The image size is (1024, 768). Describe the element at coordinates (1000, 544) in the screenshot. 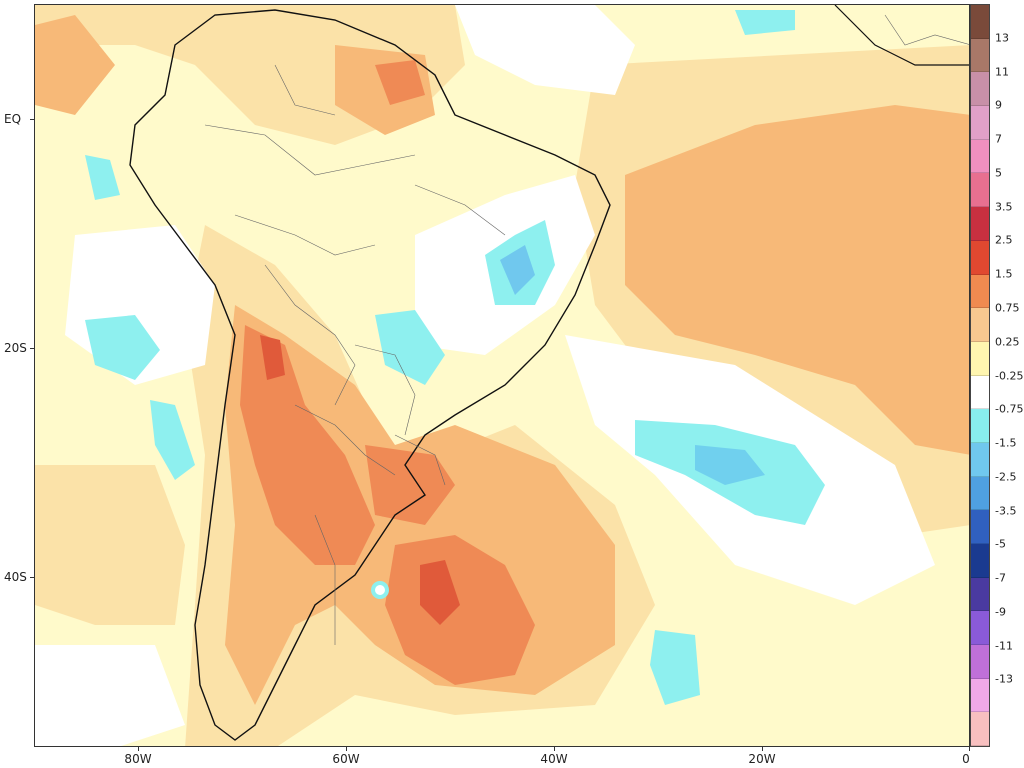

I see `colorbar-label: -5` at that location.